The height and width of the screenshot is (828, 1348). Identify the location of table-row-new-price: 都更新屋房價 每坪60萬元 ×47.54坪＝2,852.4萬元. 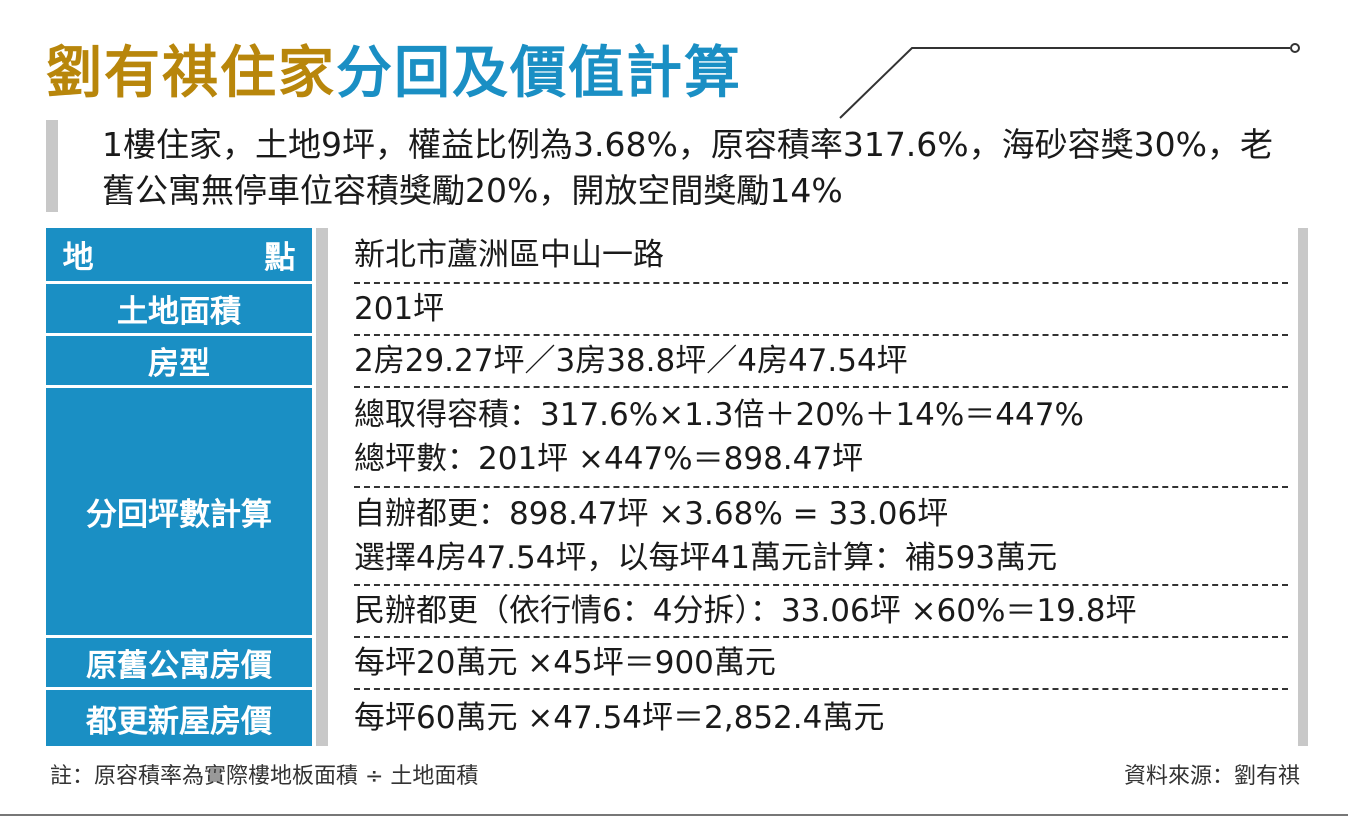
(677, 718).